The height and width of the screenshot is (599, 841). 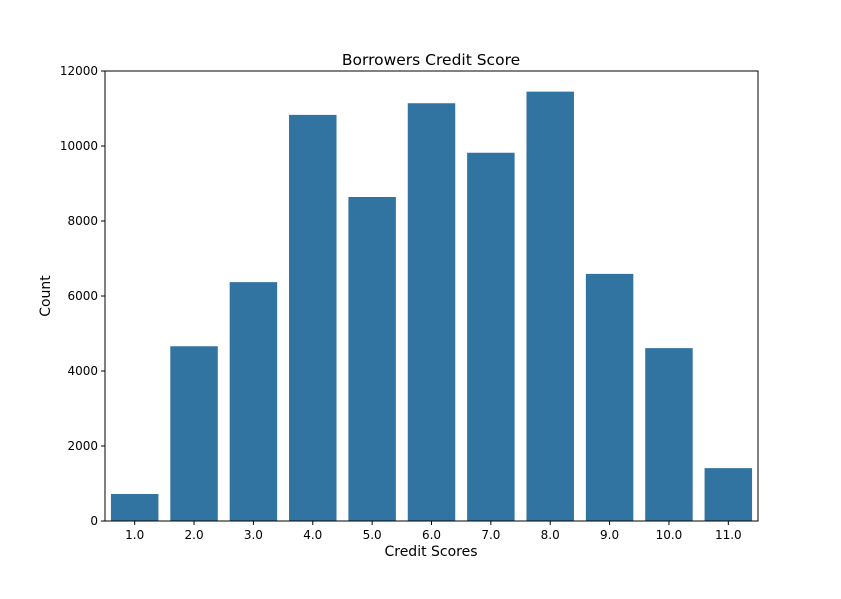 What do you see at coordinates (372, 535) in the screenshot?
I see `x-tick-label: 5.0` at bounding box center [372, 535].